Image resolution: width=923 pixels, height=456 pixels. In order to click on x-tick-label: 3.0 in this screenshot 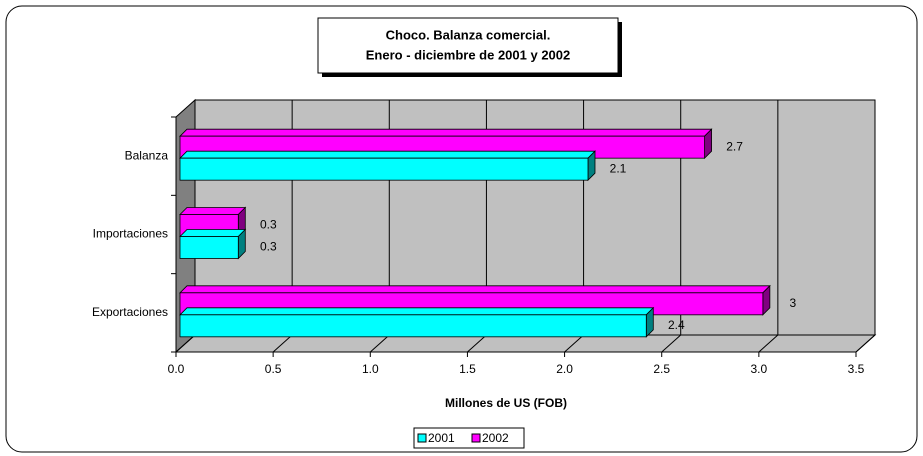, I will do `click(759, 369)`.